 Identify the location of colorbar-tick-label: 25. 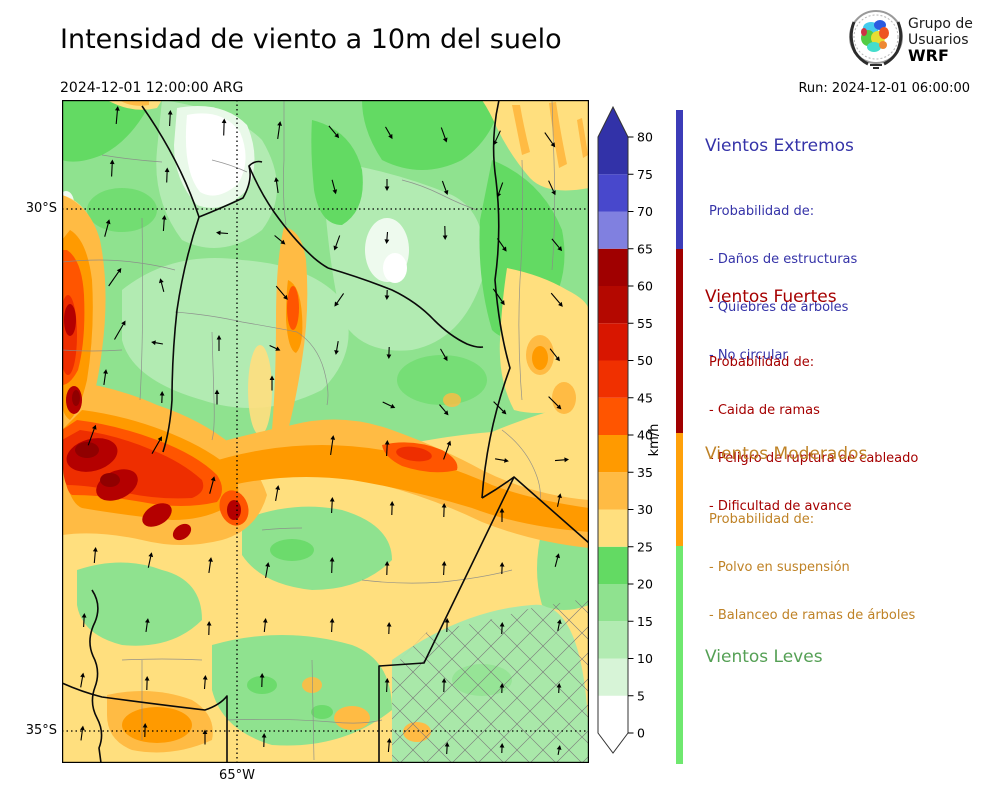
(645, 546).